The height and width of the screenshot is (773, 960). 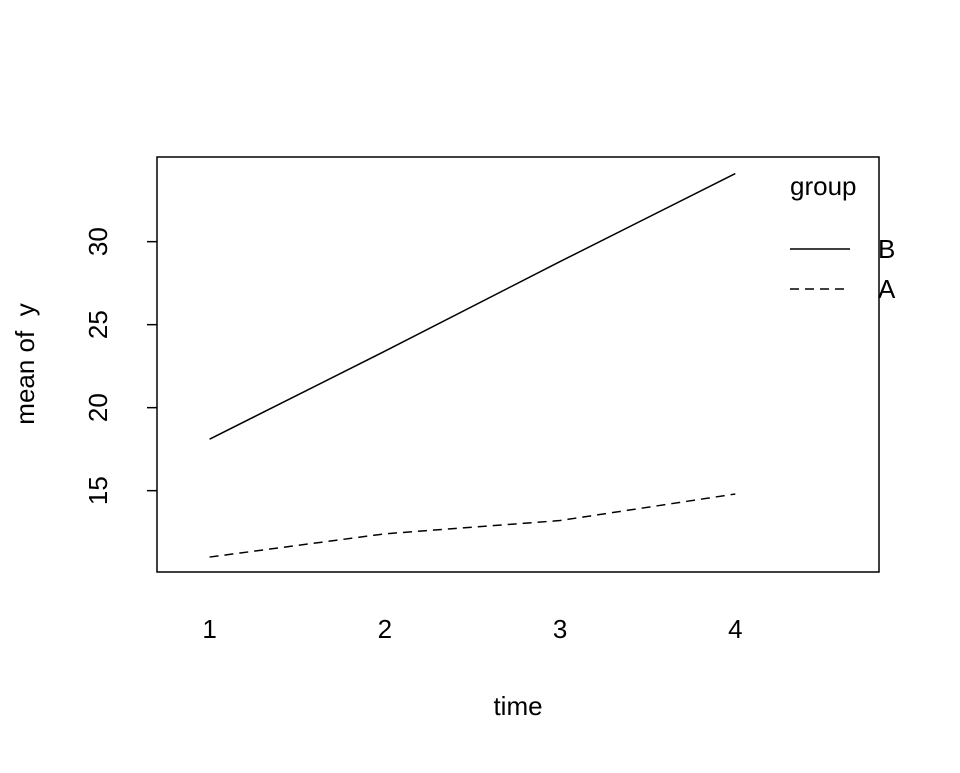 I want to click on series-line, so click(x=472, y=525).